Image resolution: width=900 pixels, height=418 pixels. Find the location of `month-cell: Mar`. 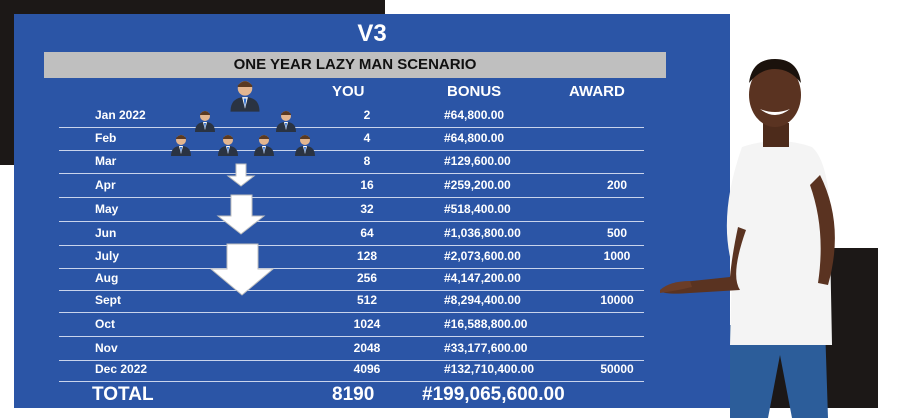

month-cell: Mar is located at coordinates (106, 161).